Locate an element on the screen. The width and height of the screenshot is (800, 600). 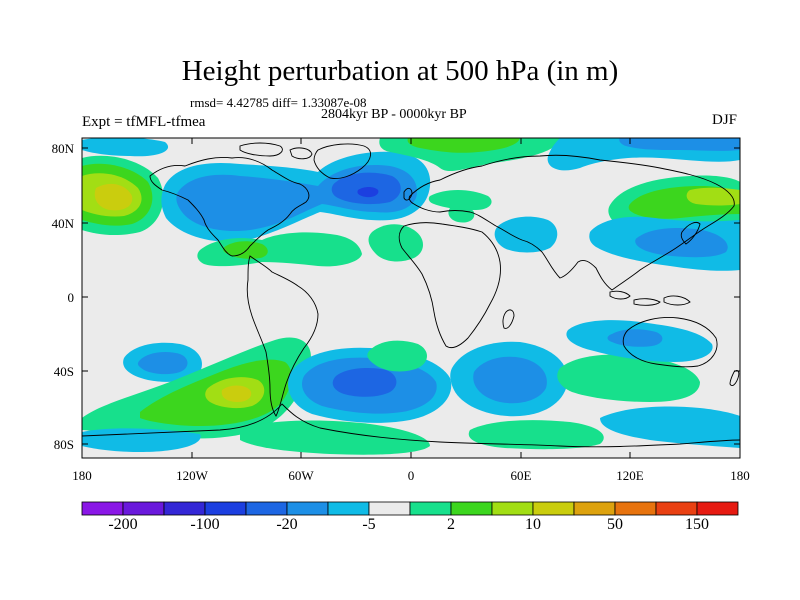
coast-indonesia is located at coordinates (650, 298).